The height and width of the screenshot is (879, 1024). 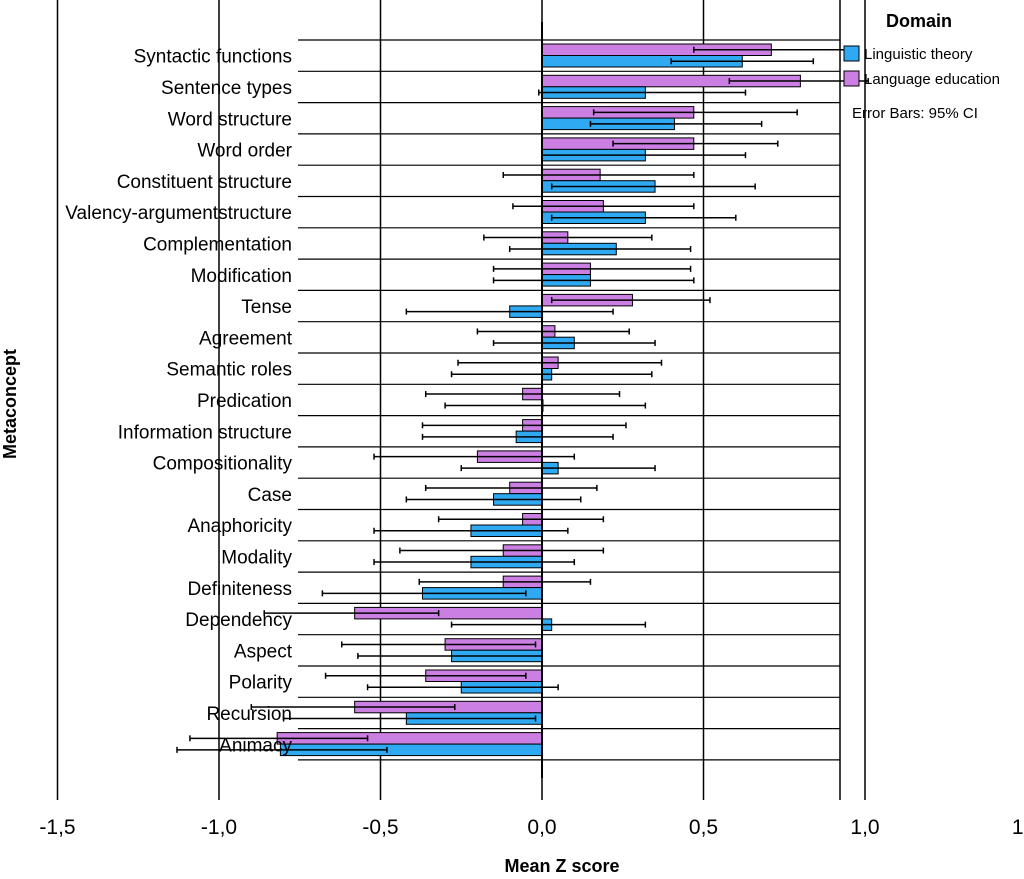 What do you see at coordinates (932, 79) in the screenshot?
I see `legend-label-language-education: Language education` at bounding box center [932, 79].